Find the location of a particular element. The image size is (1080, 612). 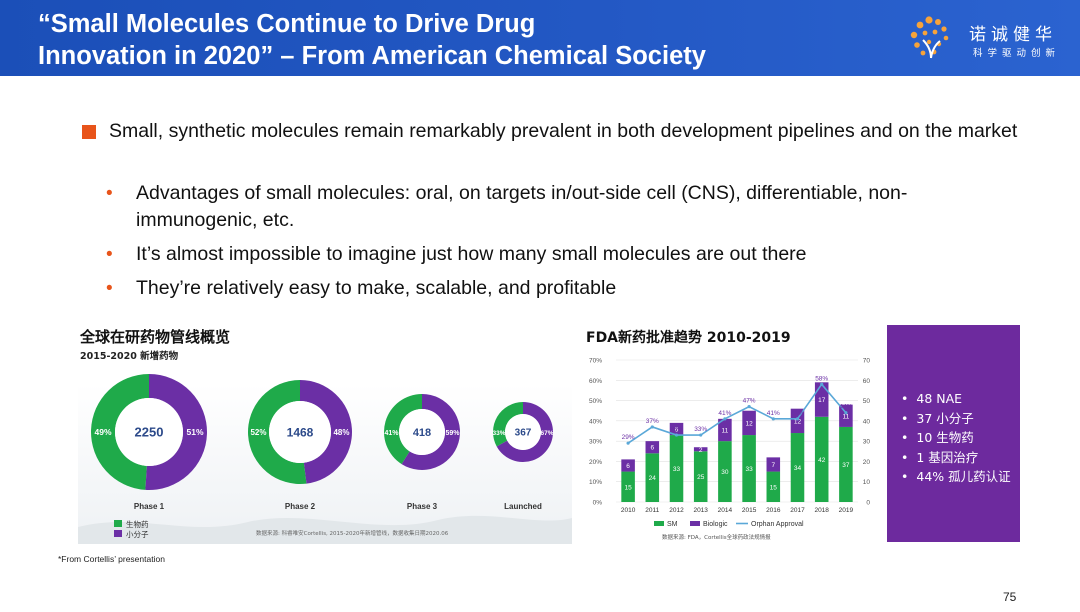

left-axis-tick-label: 50% is located at coordinates (595, 401).